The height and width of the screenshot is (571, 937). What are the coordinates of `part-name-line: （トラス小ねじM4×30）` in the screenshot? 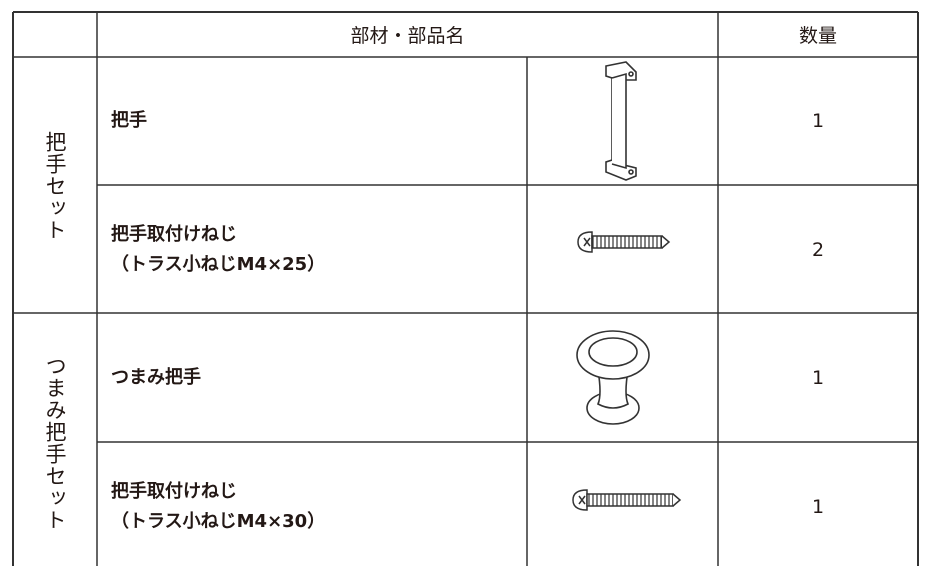 It's located at (218, 522).